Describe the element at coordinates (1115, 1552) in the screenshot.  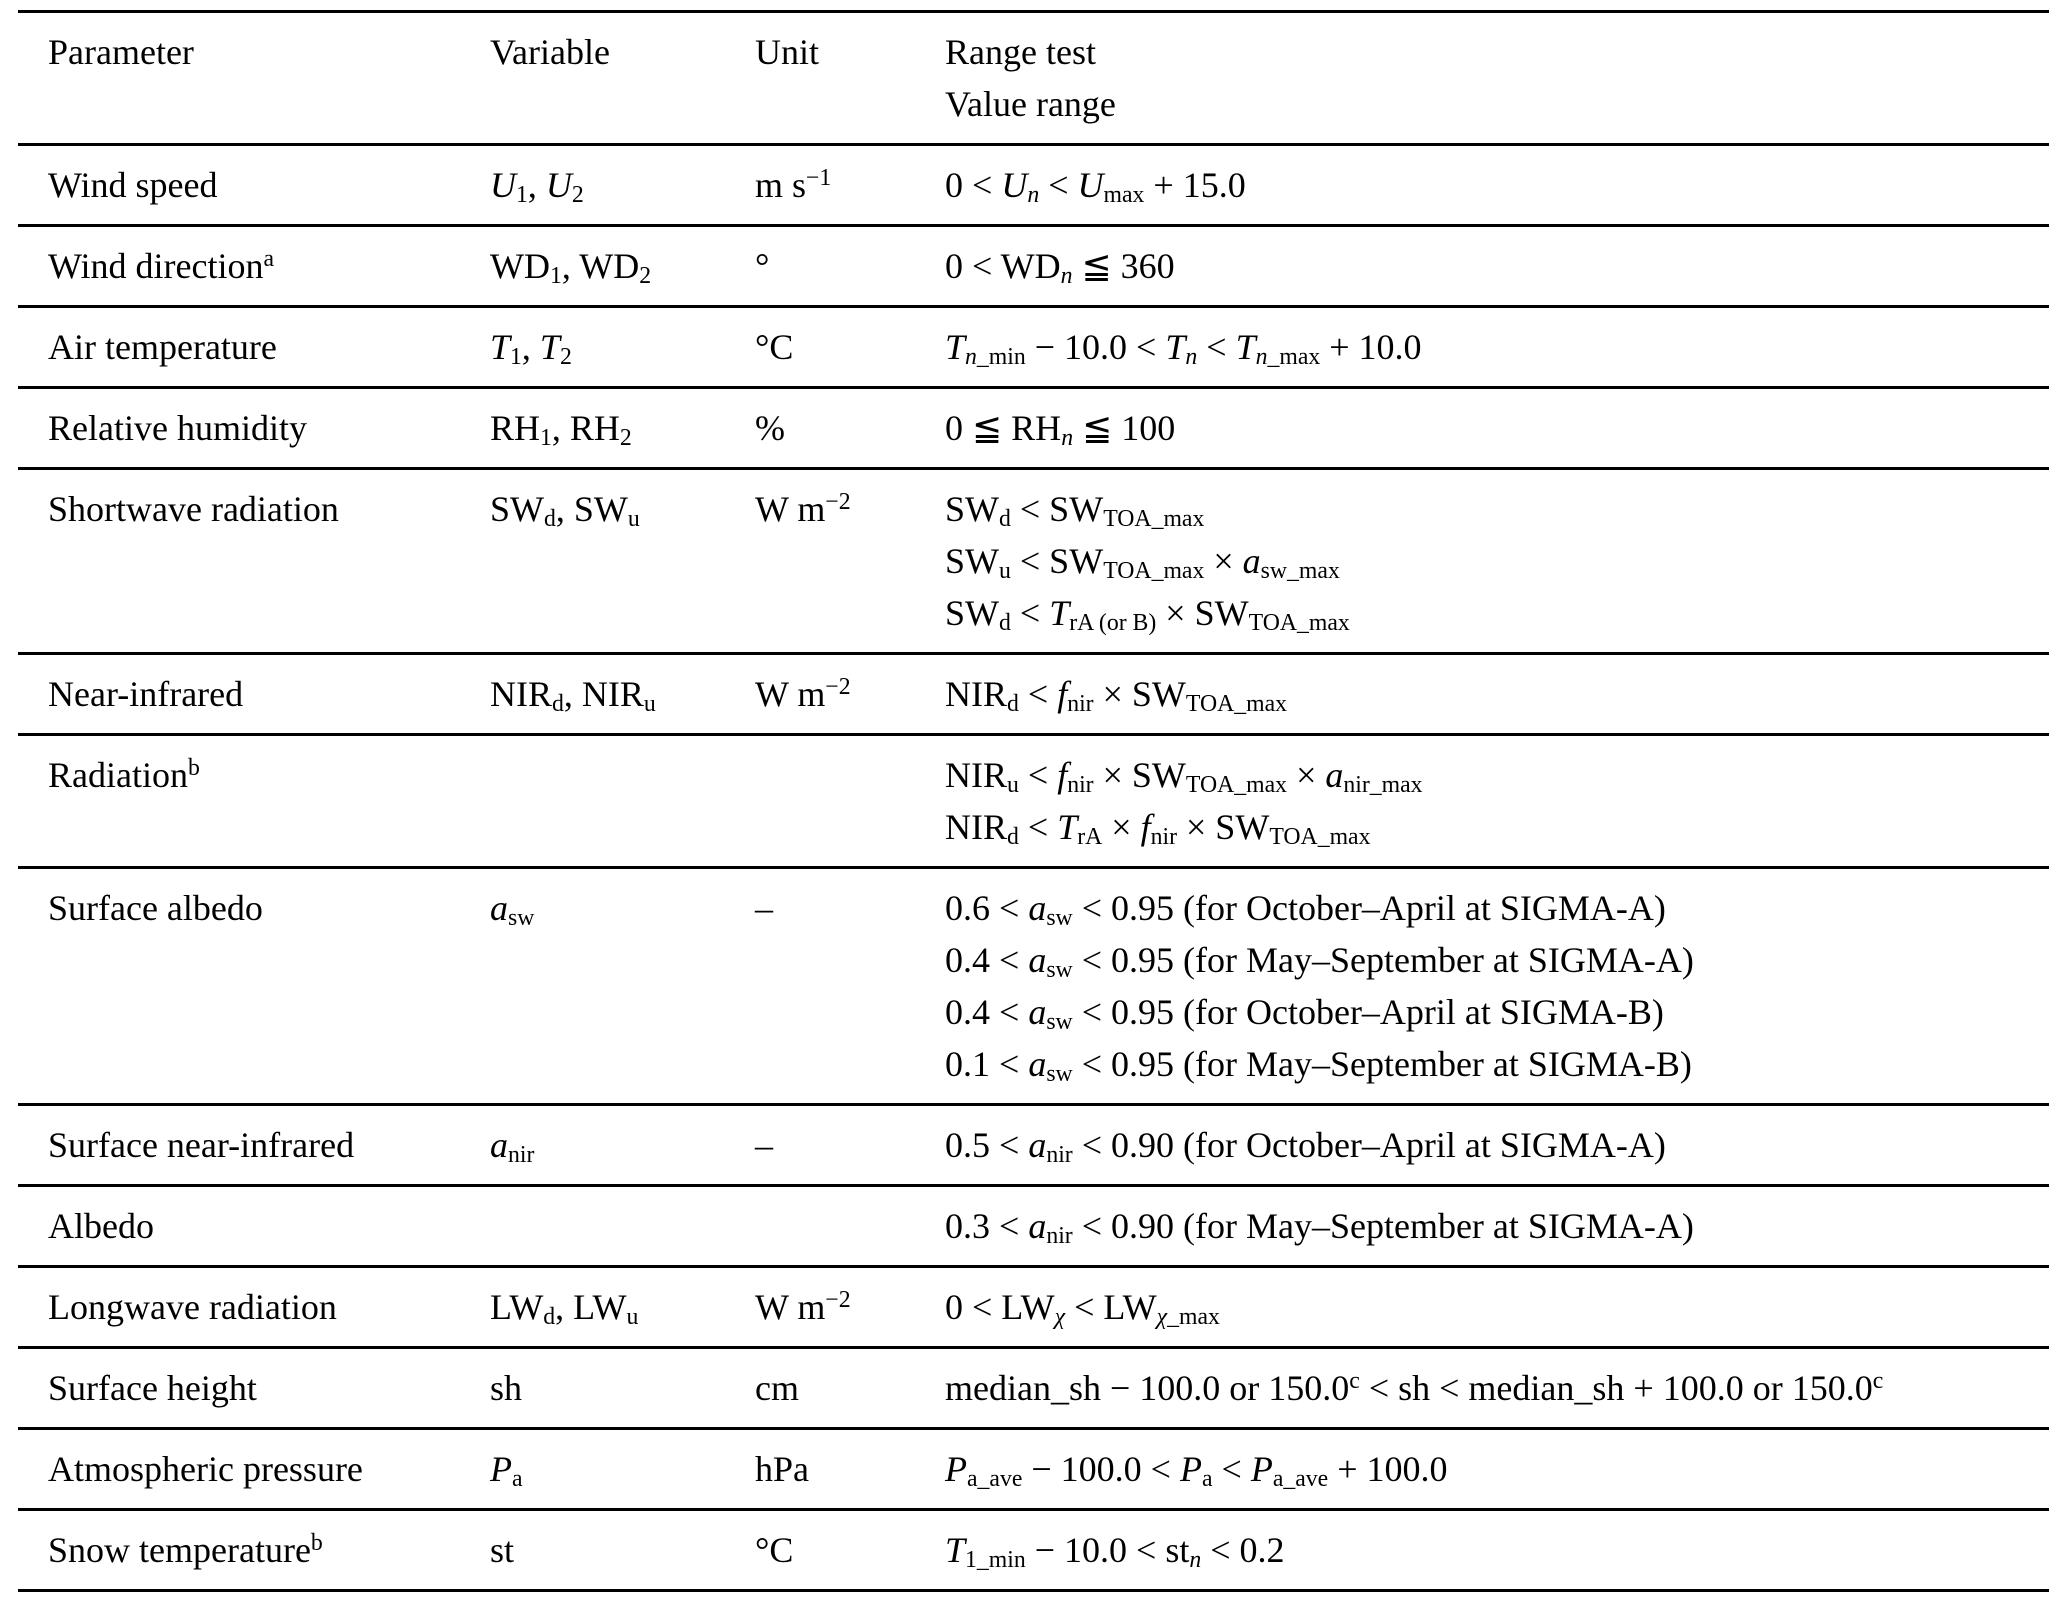
I see `range-test-line: T1_min − 10.0 < stn < 0.2` at that location.